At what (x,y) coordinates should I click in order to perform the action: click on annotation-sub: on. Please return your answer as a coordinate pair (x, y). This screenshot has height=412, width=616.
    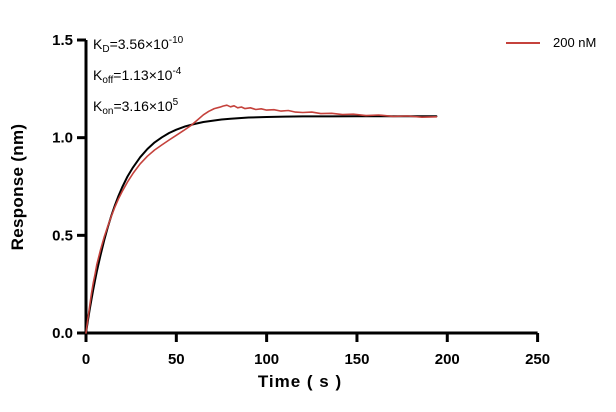
    Looking at the image, I should click on (108, 111).